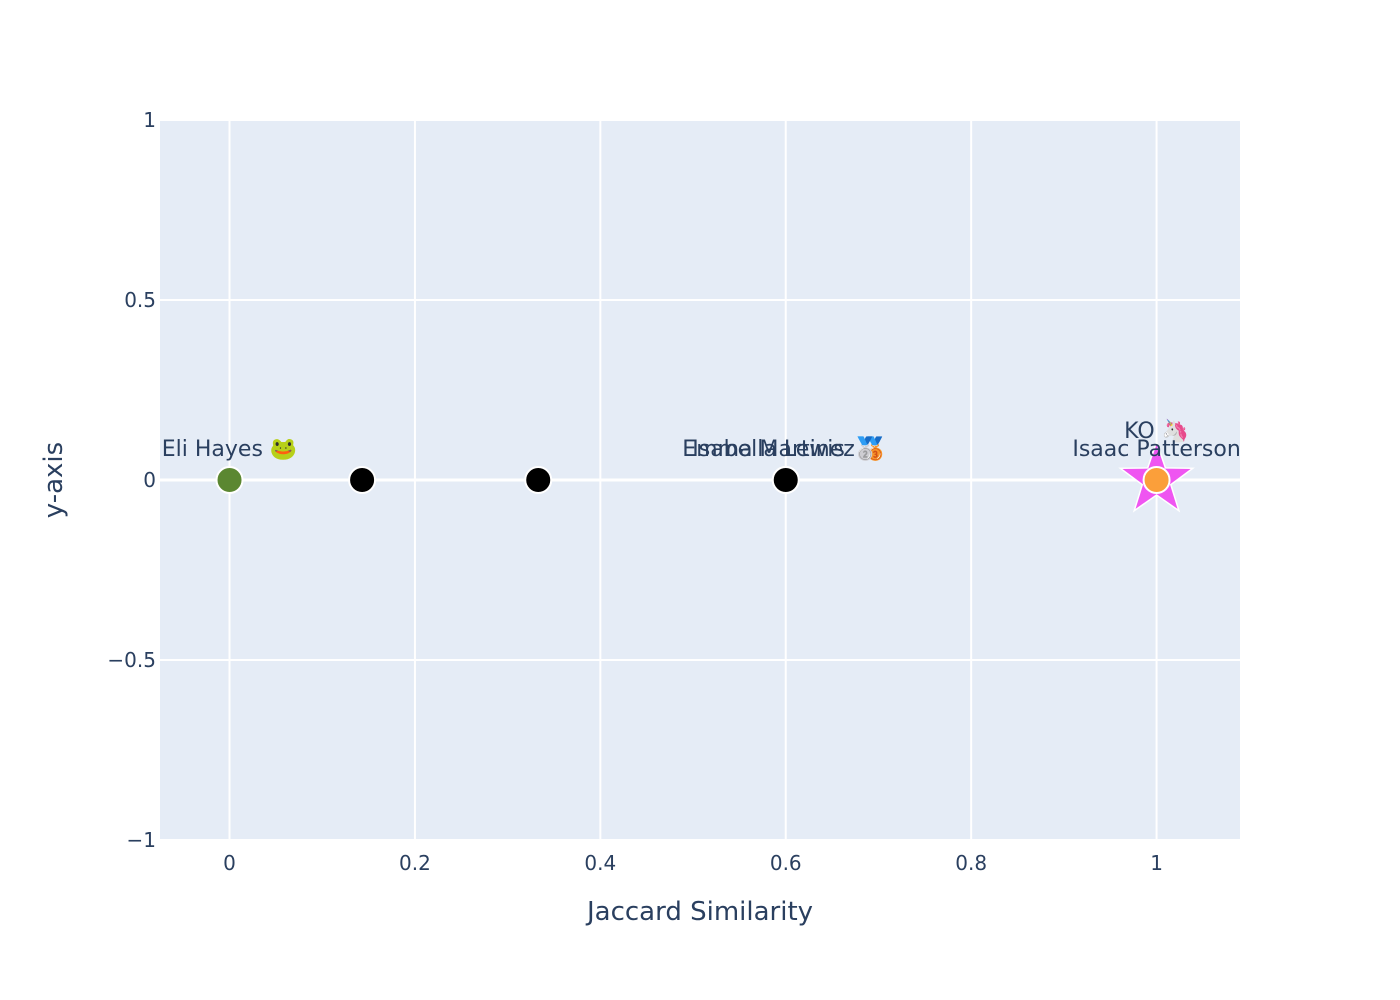 The image size is (1400, 1000). What do you see at coordinates (705, 476) in the screenshot?
I see `data-points` at bounding box center [705, 476].